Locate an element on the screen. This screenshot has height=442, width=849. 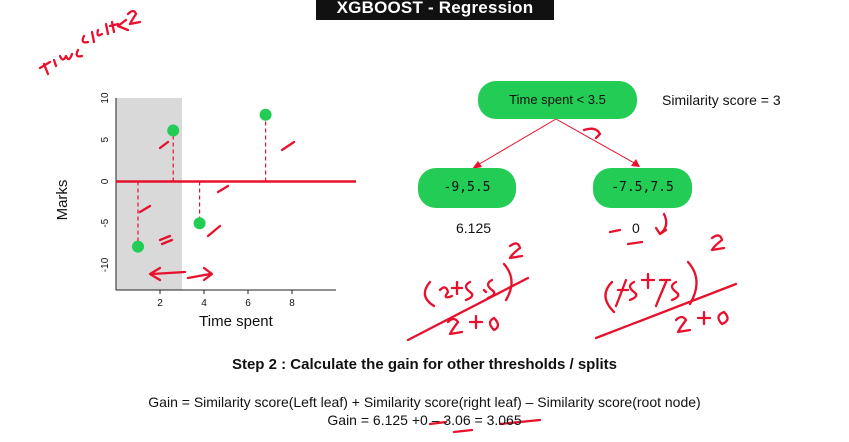
page-title: XGBOOST - Regression is located at coordinates (435, 10).